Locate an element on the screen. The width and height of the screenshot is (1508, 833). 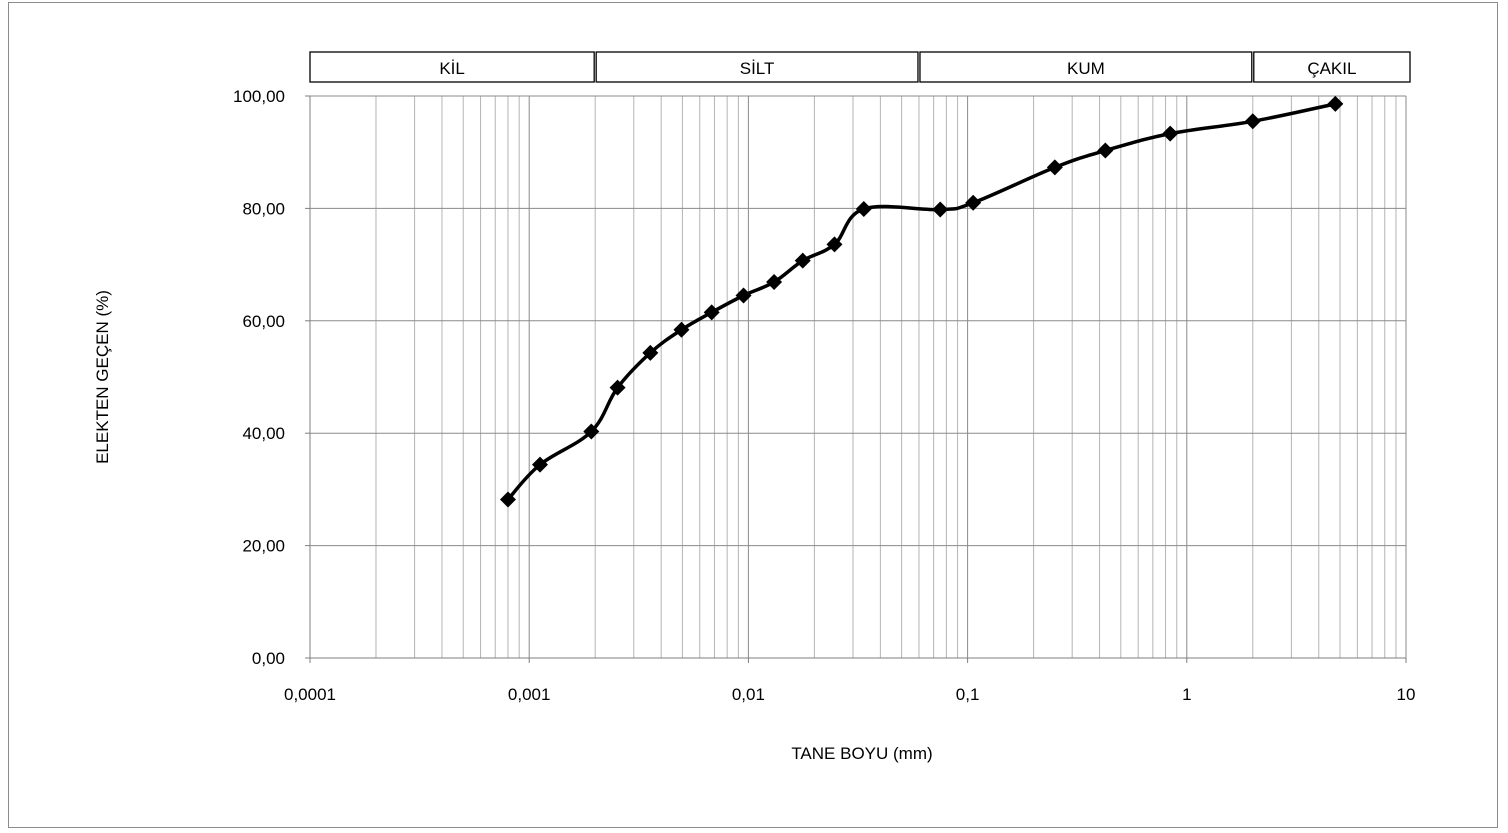
soil-band-label: ÇAKIL is located at coordinates (1331, 68).